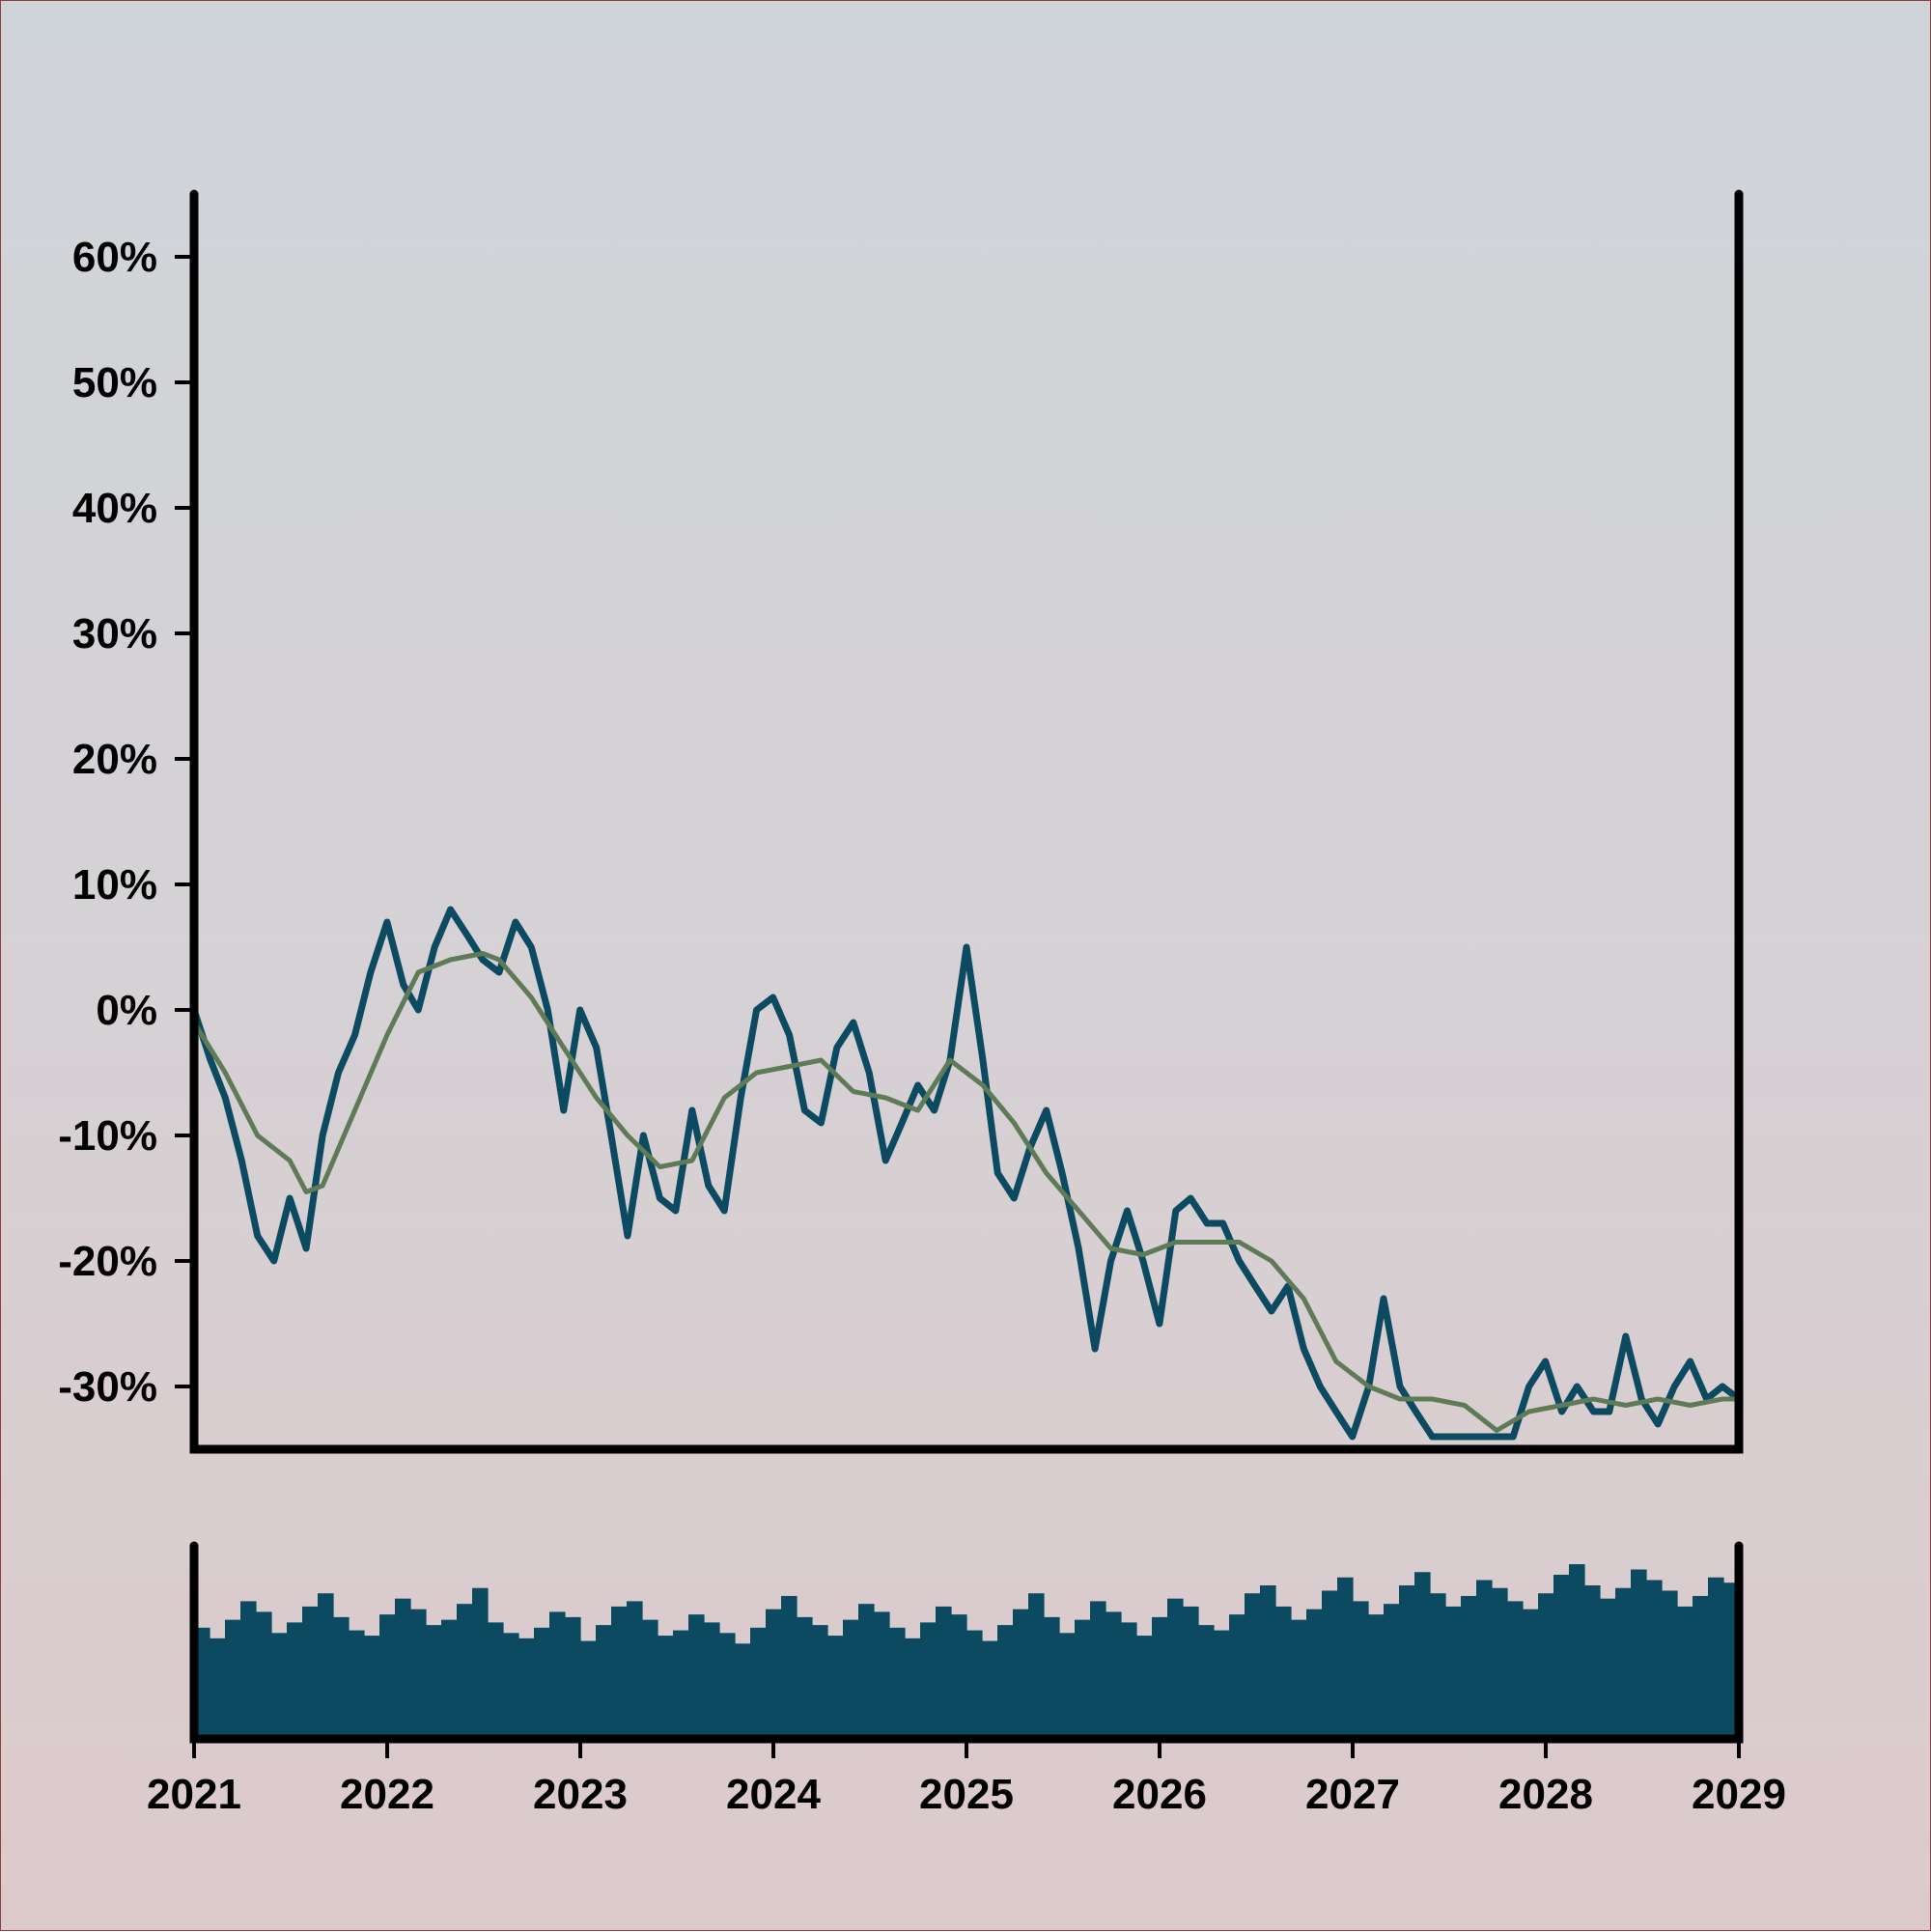 The image size is (1931, 1932). Describe the element at coordinates (107, 1136) in the screenshot. I see `y-tick-label: -10%` at that location.